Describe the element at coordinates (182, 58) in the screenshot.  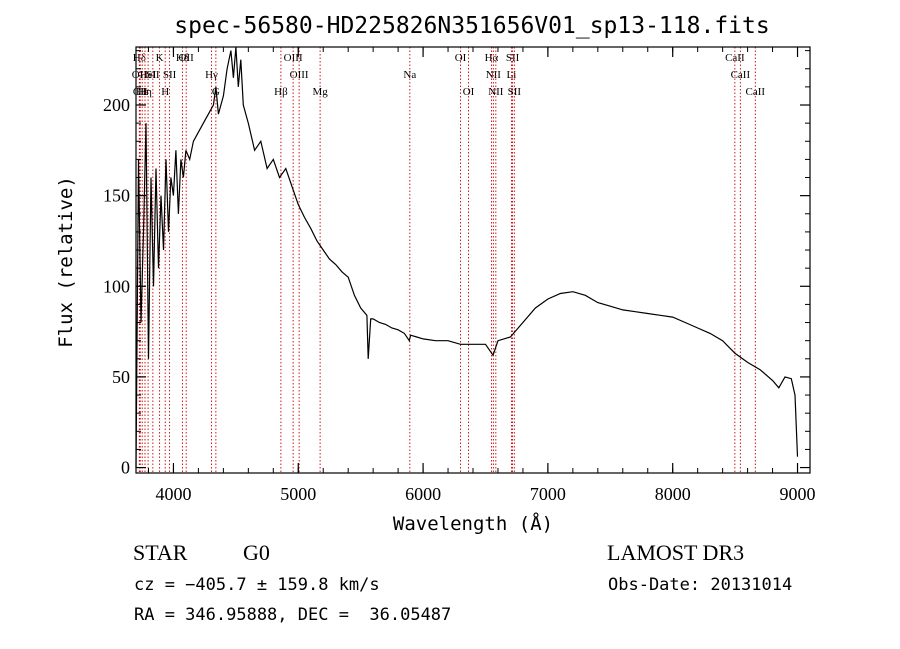
I see `line-marker-label: Hδ` at that location.